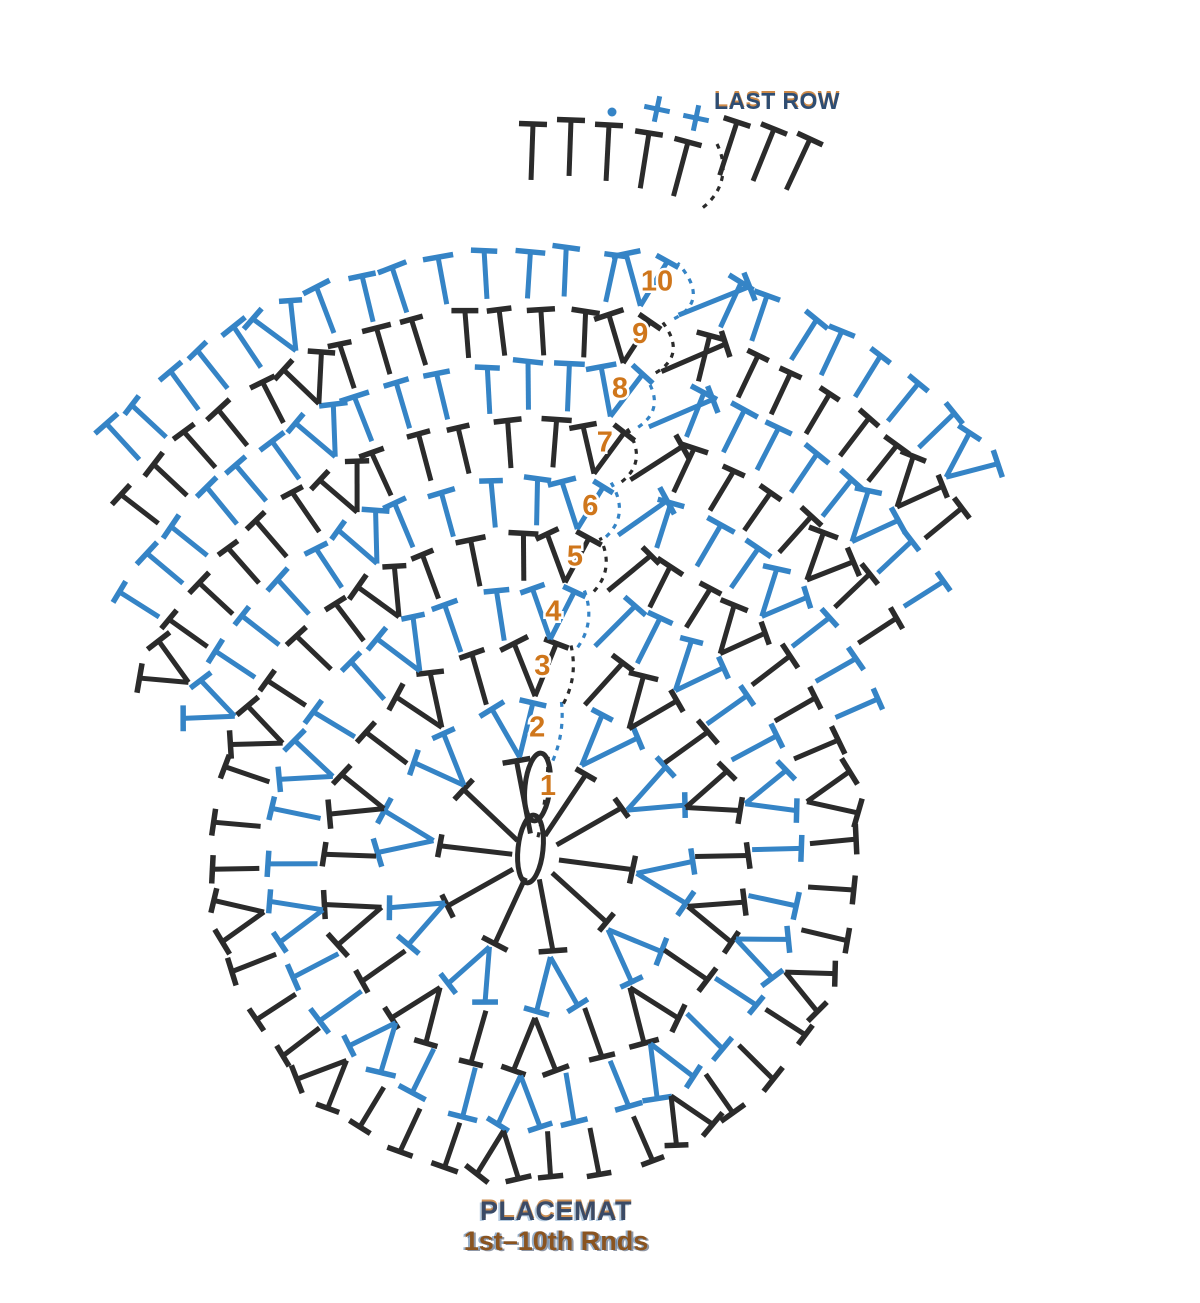 The width and height of the screenshot is (1200, 1303). I want to click on caption-title: PLACEMAT, so click(556, 1211).